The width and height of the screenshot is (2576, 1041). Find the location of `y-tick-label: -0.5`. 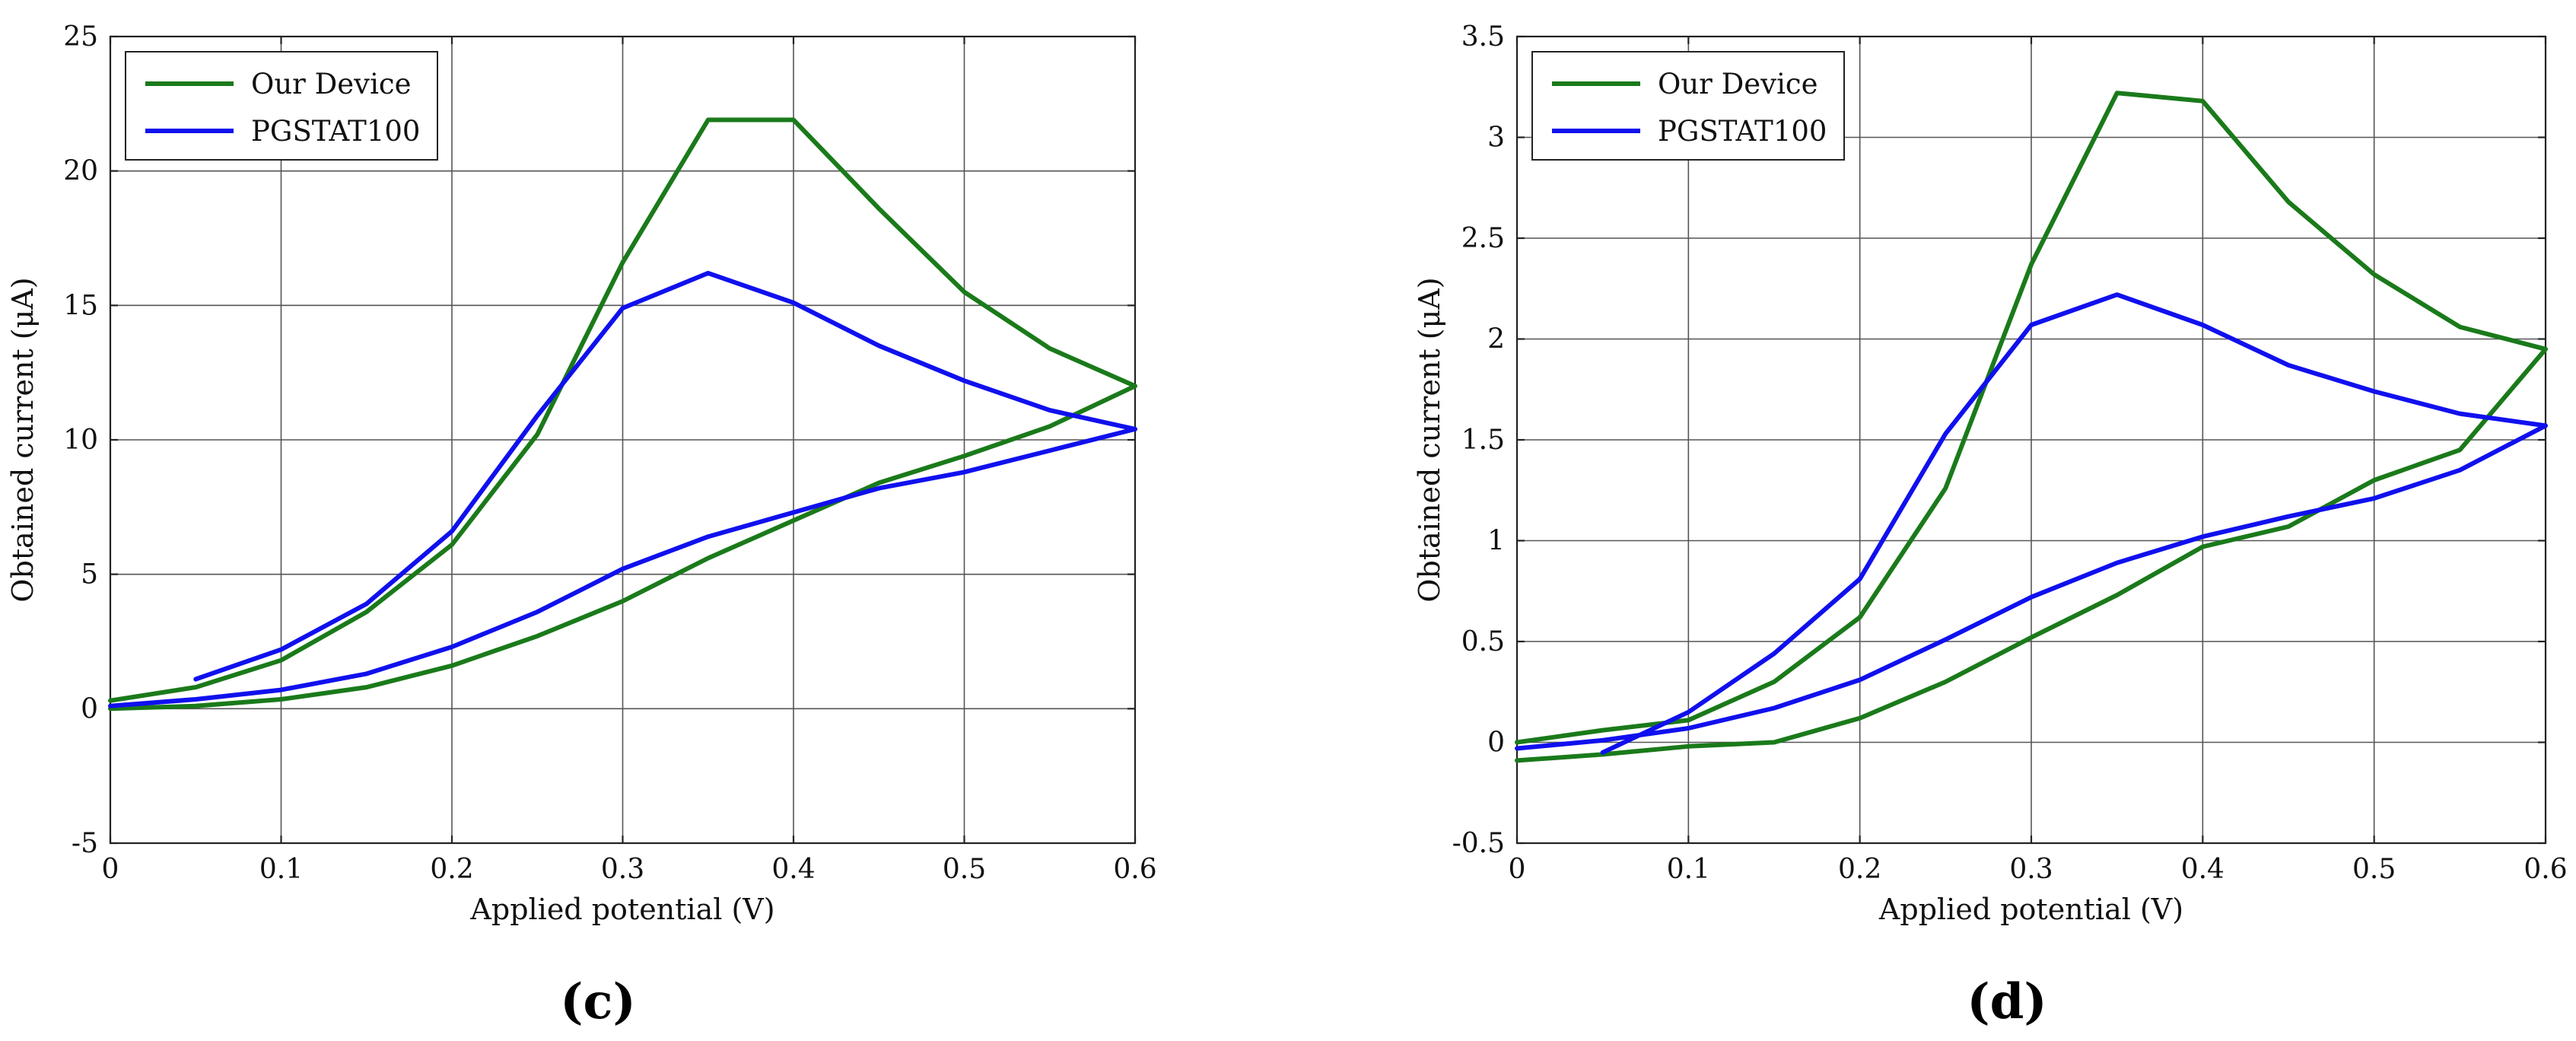

y-tick-label: -0.5 is located at coordinates (1479, 843).